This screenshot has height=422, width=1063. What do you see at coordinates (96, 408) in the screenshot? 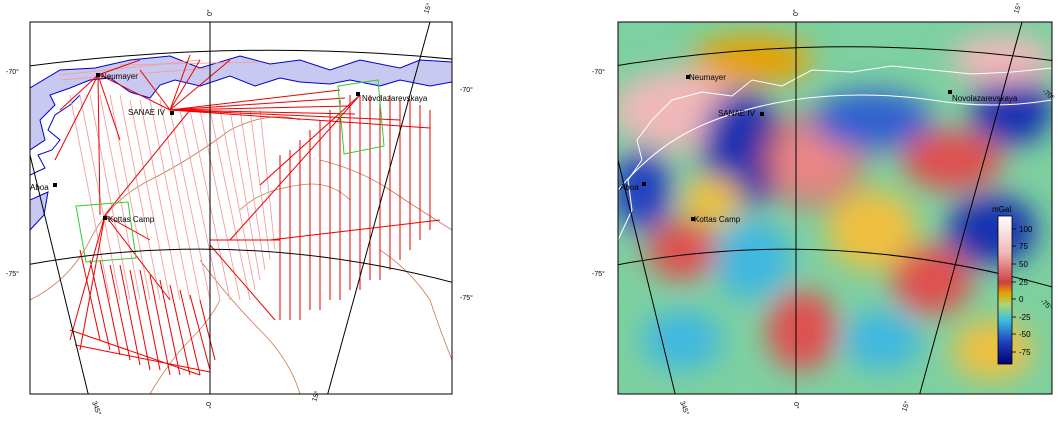
I see `lon-label-bottom-345: 345°` at bounding box center [96, 408].